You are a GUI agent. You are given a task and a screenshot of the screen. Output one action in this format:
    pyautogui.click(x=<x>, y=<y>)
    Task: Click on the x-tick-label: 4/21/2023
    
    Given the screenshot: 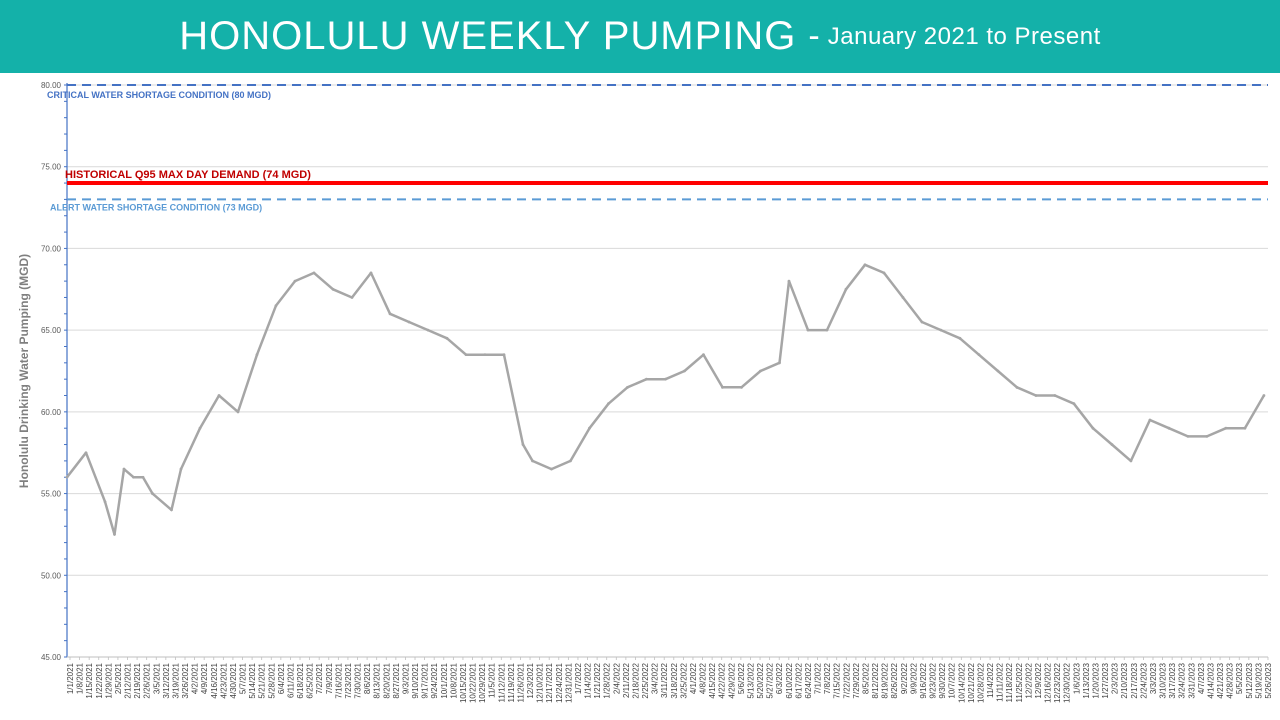 What is the action you would take?
    pyautogui.click(x=1220, y=680)
    